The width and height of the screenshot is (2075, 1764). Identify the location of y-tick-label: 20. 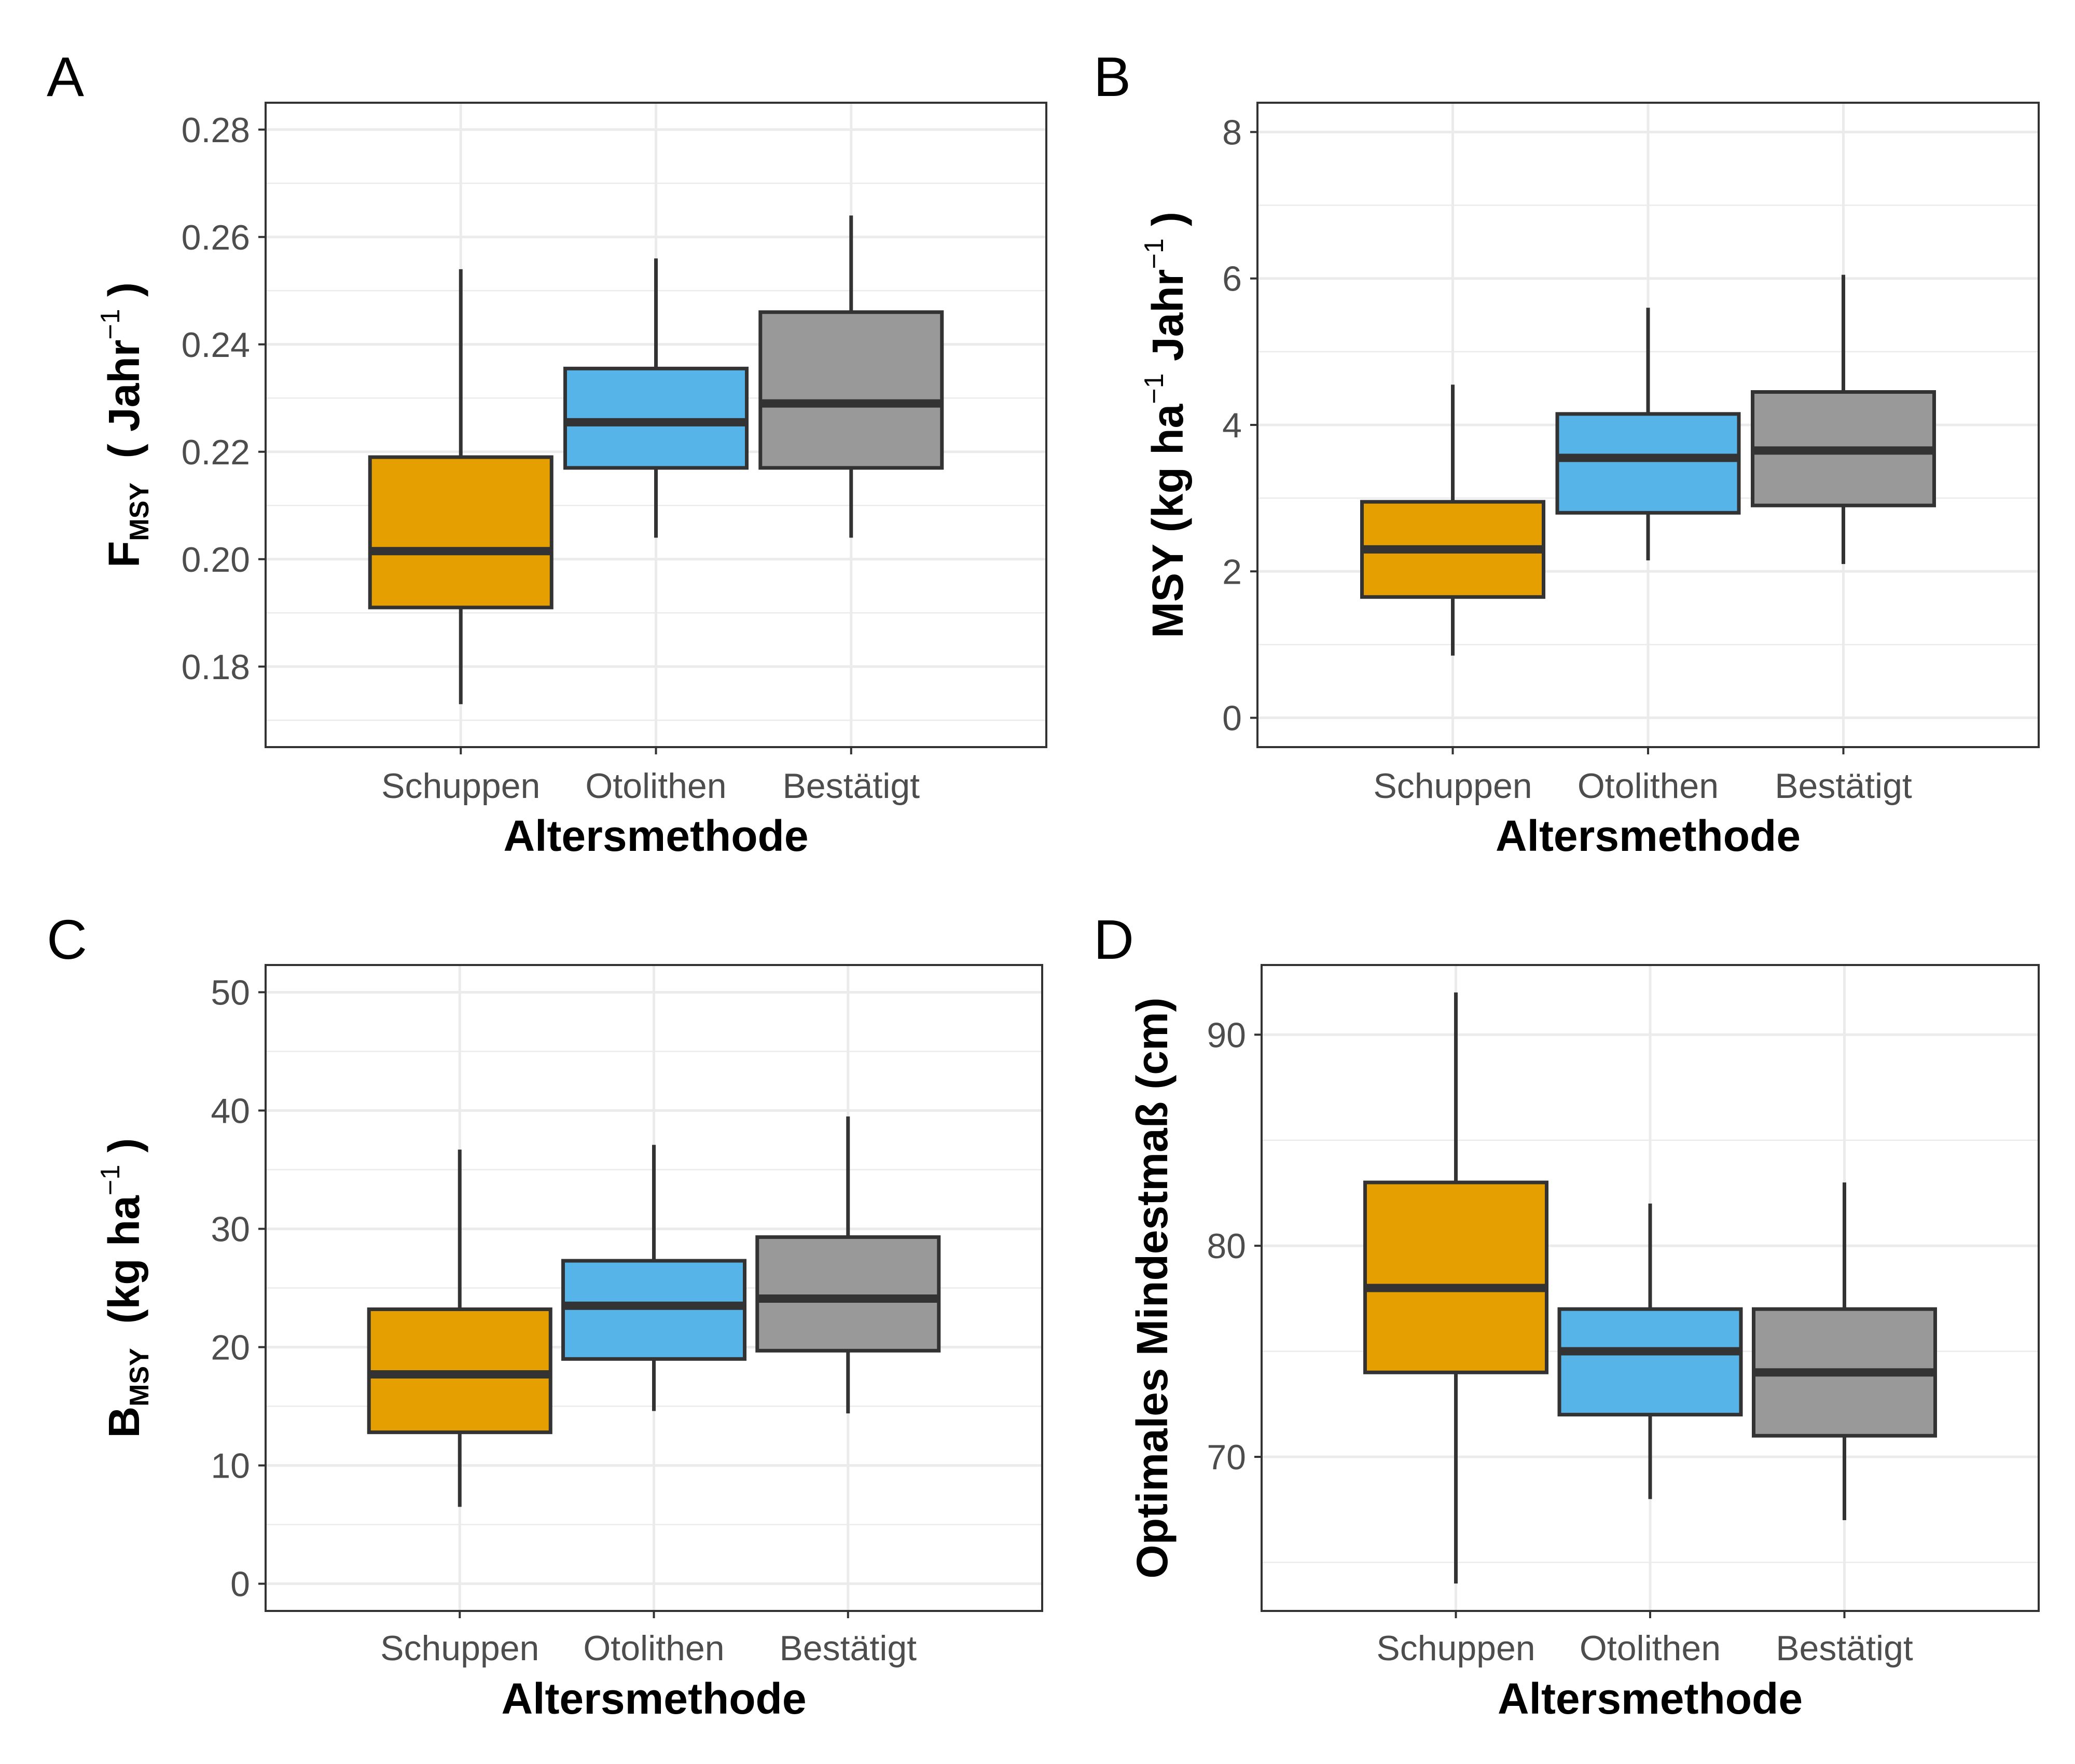
(230, 1348).